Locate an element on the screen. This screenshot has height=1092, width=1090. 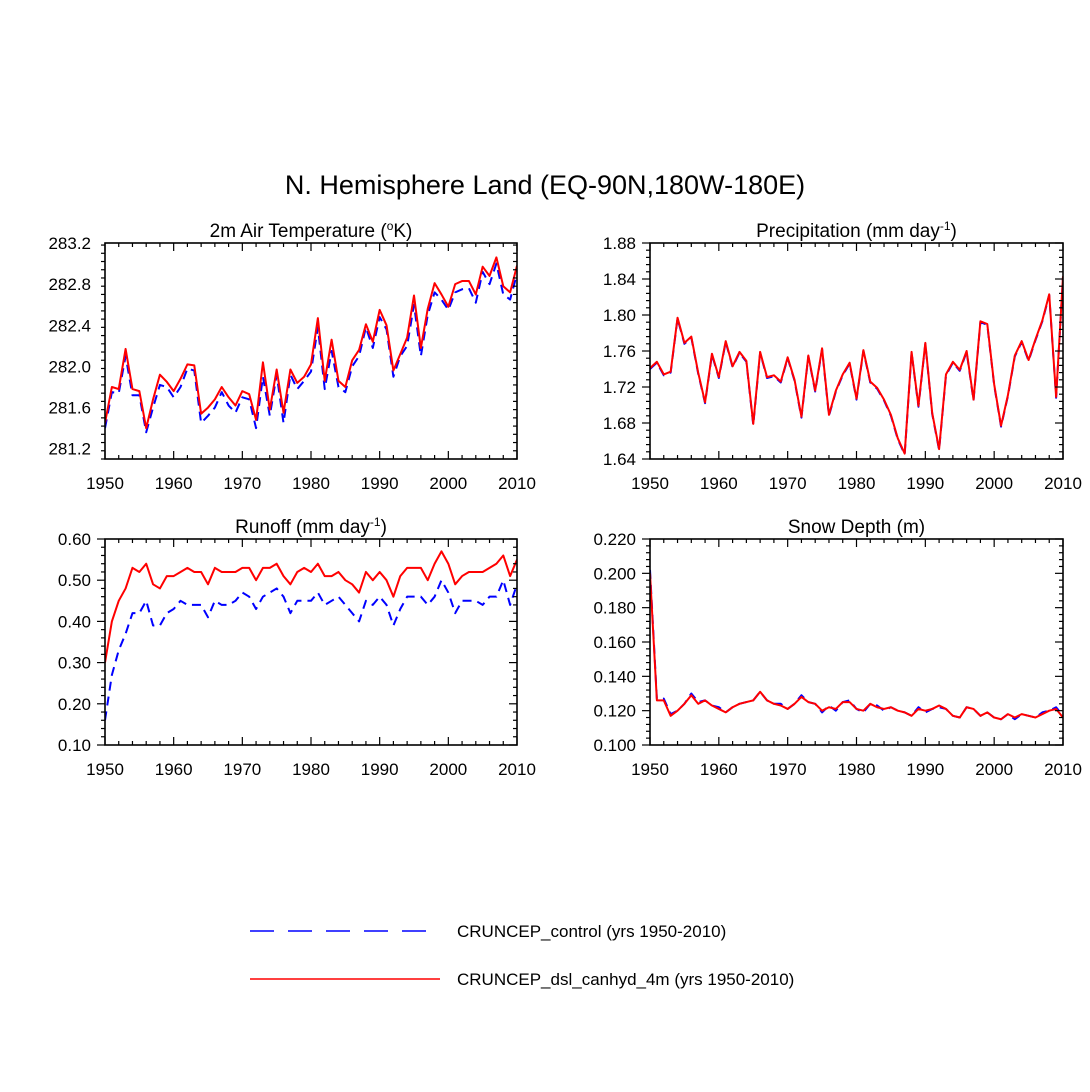
panel-title-superscript: o is located at coordinates (390, 226).